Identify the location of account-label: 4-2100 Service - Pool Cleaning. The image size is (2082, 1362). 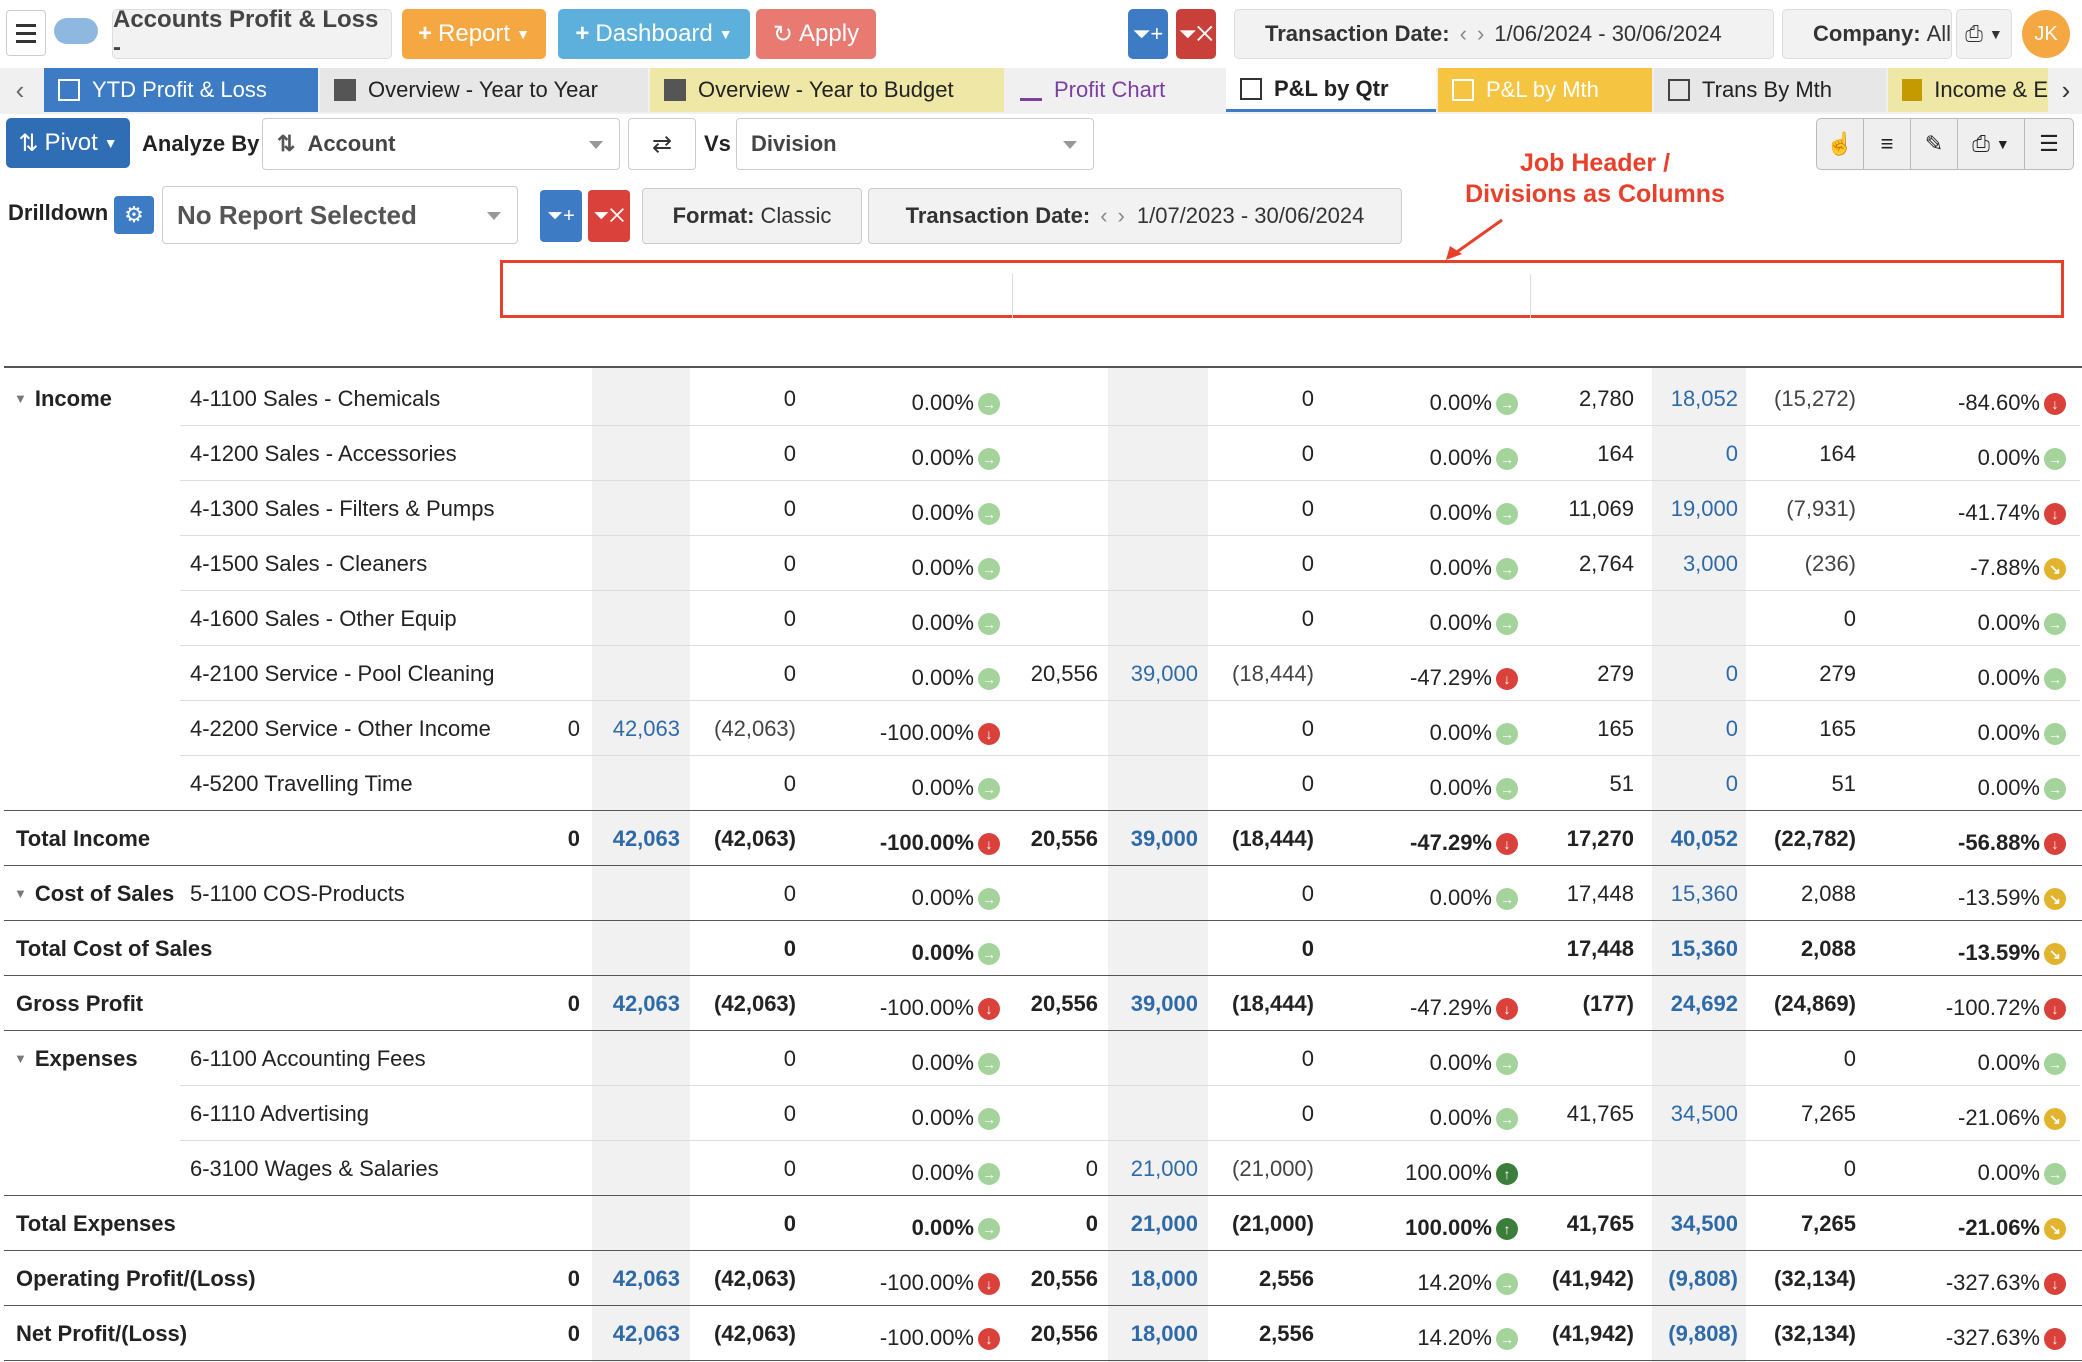
(342, 673).